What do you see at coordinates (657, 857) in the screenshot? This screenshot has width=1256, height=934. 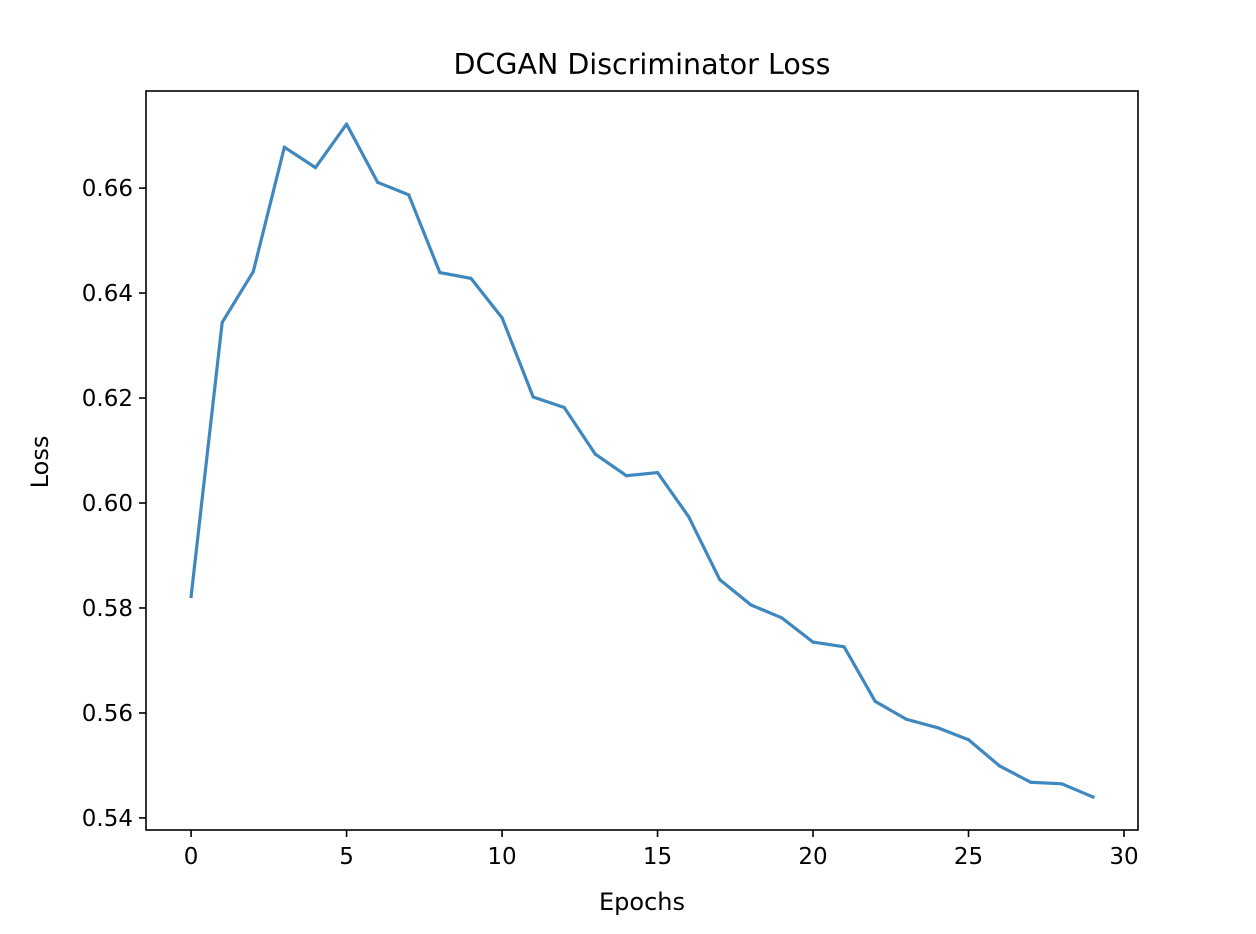 I see `x-tick-label: 15` at bounding box center [657, 857].